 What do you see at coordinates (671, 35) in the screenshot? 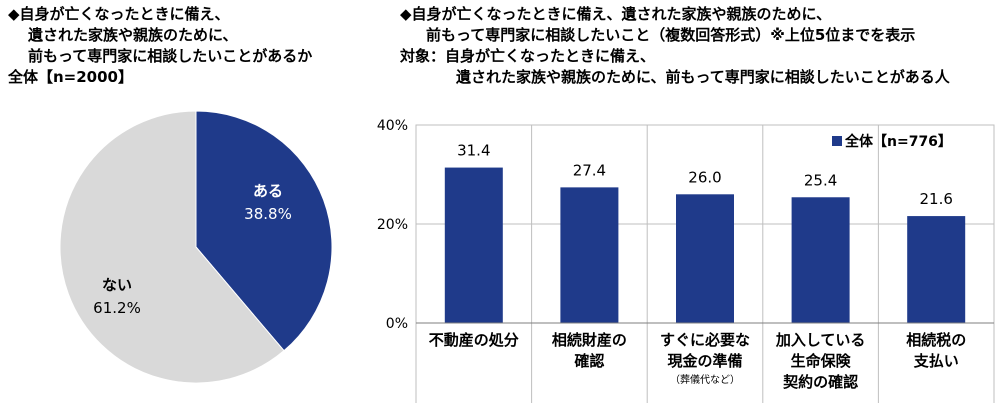
I see `right-title-line-2: 前もって専門家に相談したいこと（複数回答形式）※上位5位までを表示` at bounding box center [671, 35].